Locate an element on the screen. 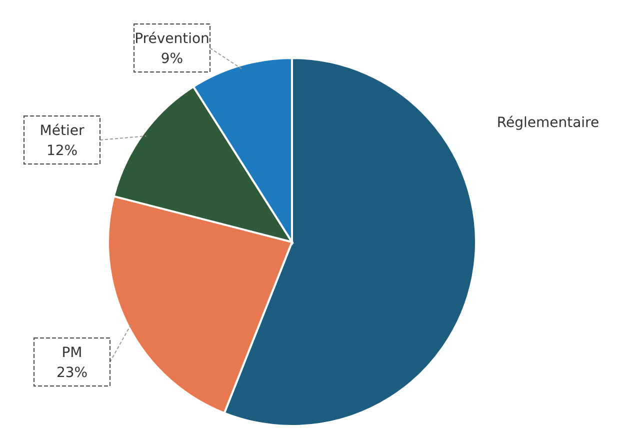 The height and width of the screenshot is (434, 622). data-label: 9% is located at coordinates (172, 59).